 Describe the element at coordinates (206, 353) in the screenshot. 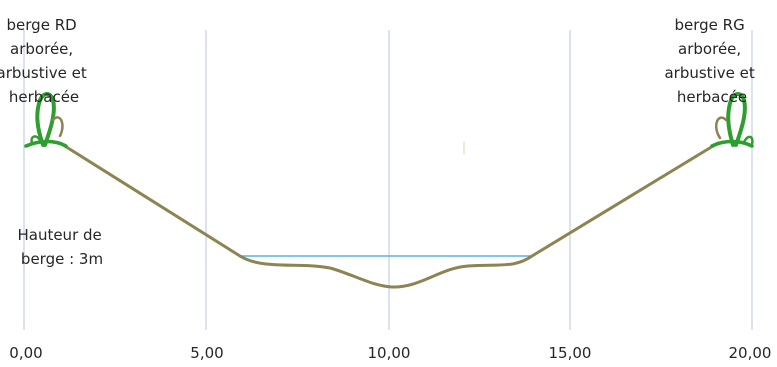

I see `x-tick-5: 5,00` at that location.